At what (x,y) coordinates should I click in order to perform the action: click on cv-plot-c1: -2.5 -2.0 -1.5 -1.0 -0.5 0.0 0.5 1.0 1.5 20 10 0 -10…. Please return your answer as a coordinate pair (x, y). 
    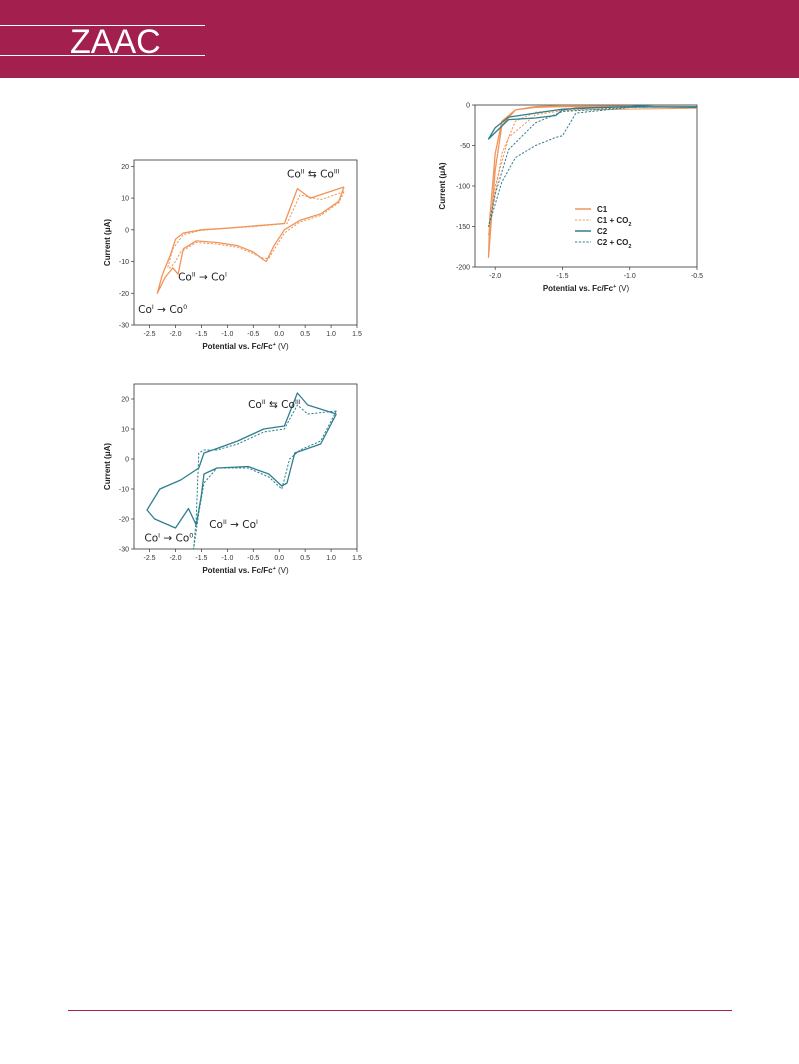
    Looking at the image, I should click on (232, 255).